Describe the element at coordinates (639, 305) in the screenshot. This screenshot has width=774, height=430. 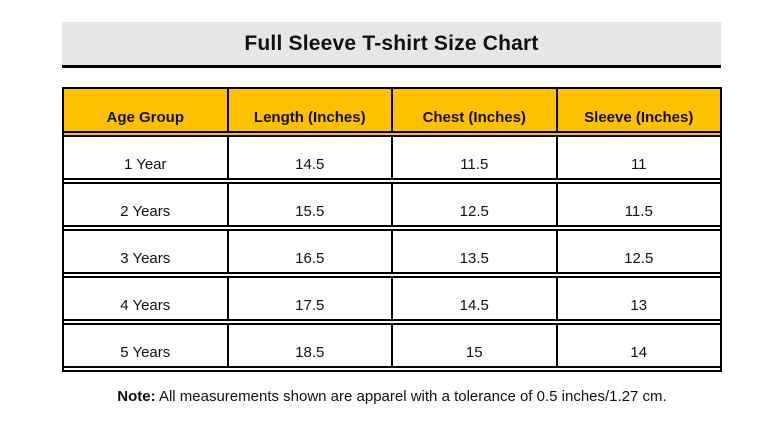
I see `table-cell-sleeve: 13` at that location.